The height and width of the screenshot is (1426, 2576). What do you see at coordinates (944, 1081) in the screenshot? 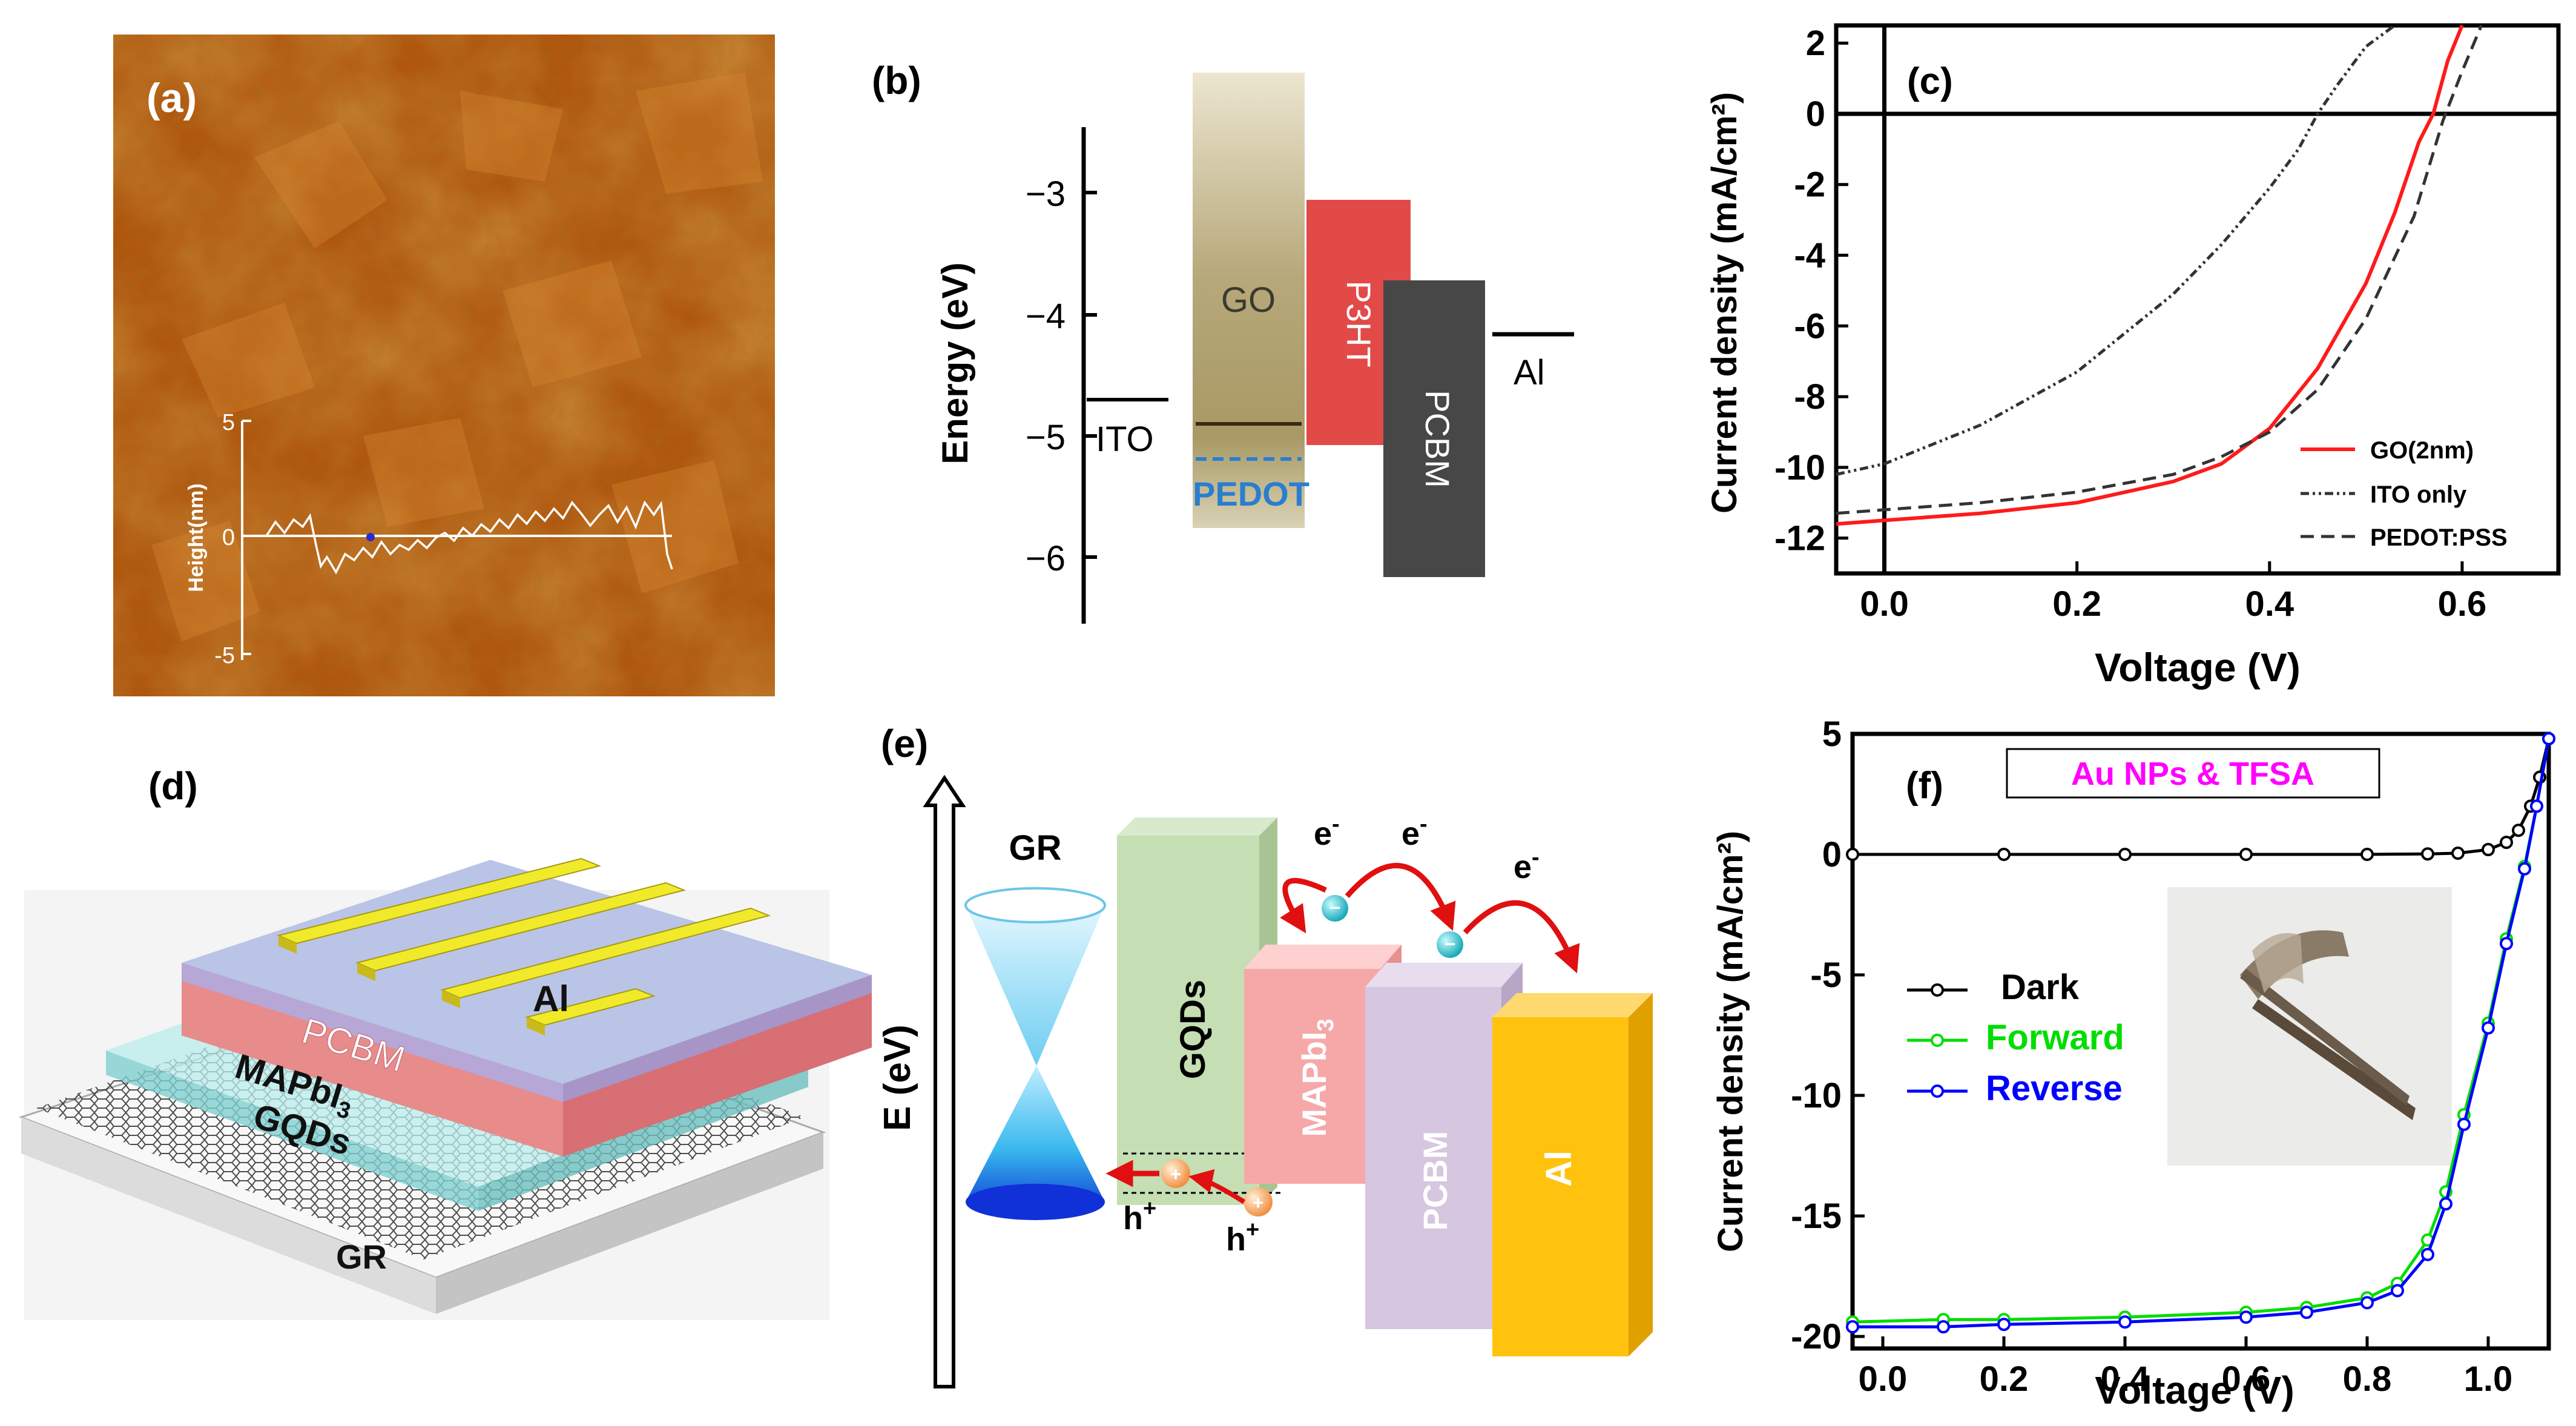
I see `energy-arrow` at bounding box center [944, 1081].